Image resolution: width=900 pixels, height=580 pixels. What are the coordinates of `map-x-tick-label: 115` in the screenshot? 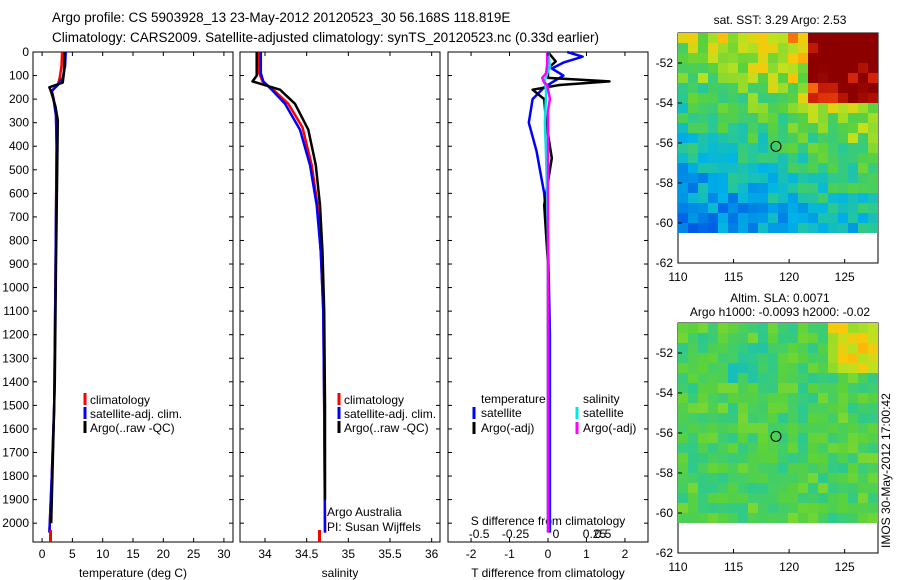 It's located at (733, 277).